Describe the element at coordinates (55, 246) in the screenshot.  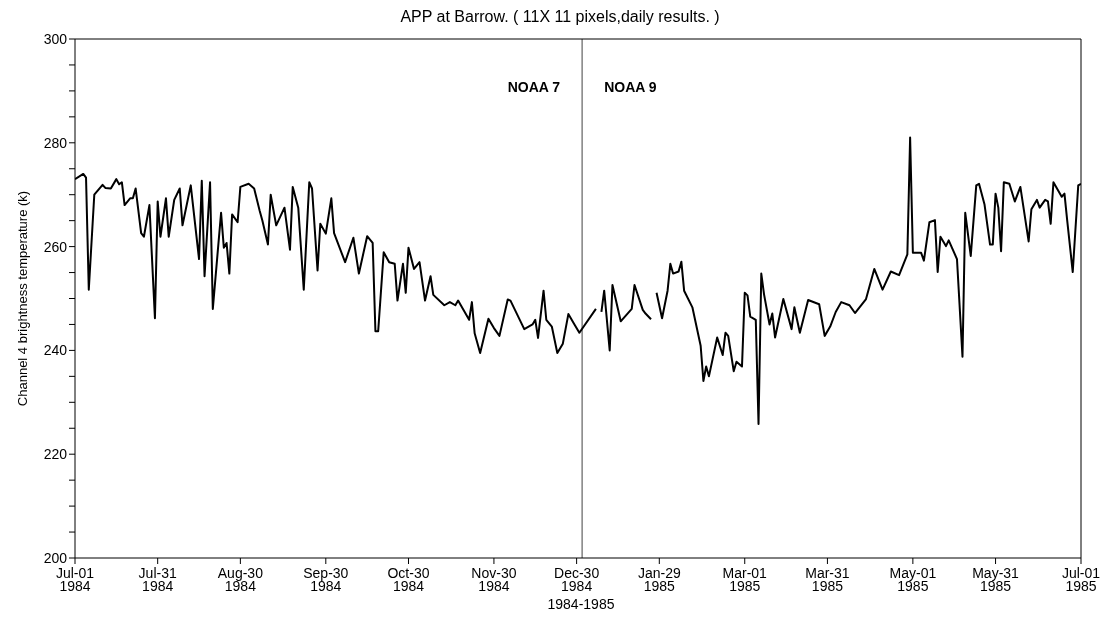
I see `y-tick-label: 260` at that location.